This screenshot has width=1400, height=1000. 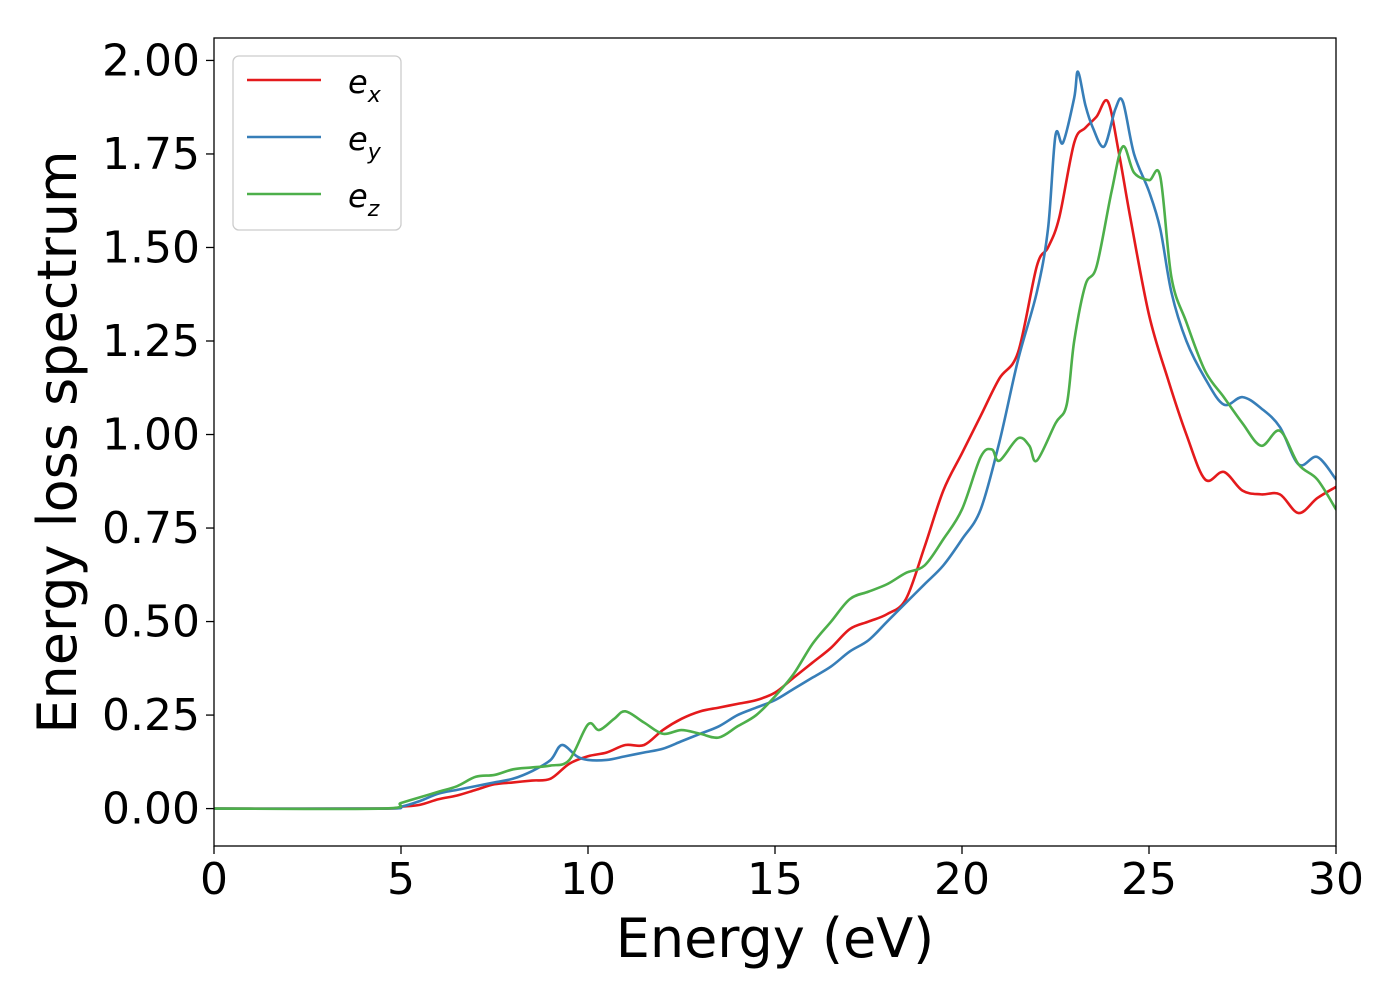 I want to click on legend-items: ex ey ez, so click(x=314, y=142).